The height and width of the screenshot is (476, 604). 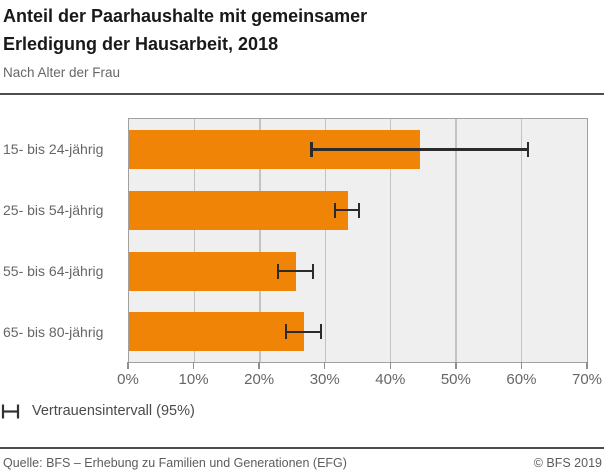 I want to click on axis-tick-label: 0%, so click(x=128, y=379).